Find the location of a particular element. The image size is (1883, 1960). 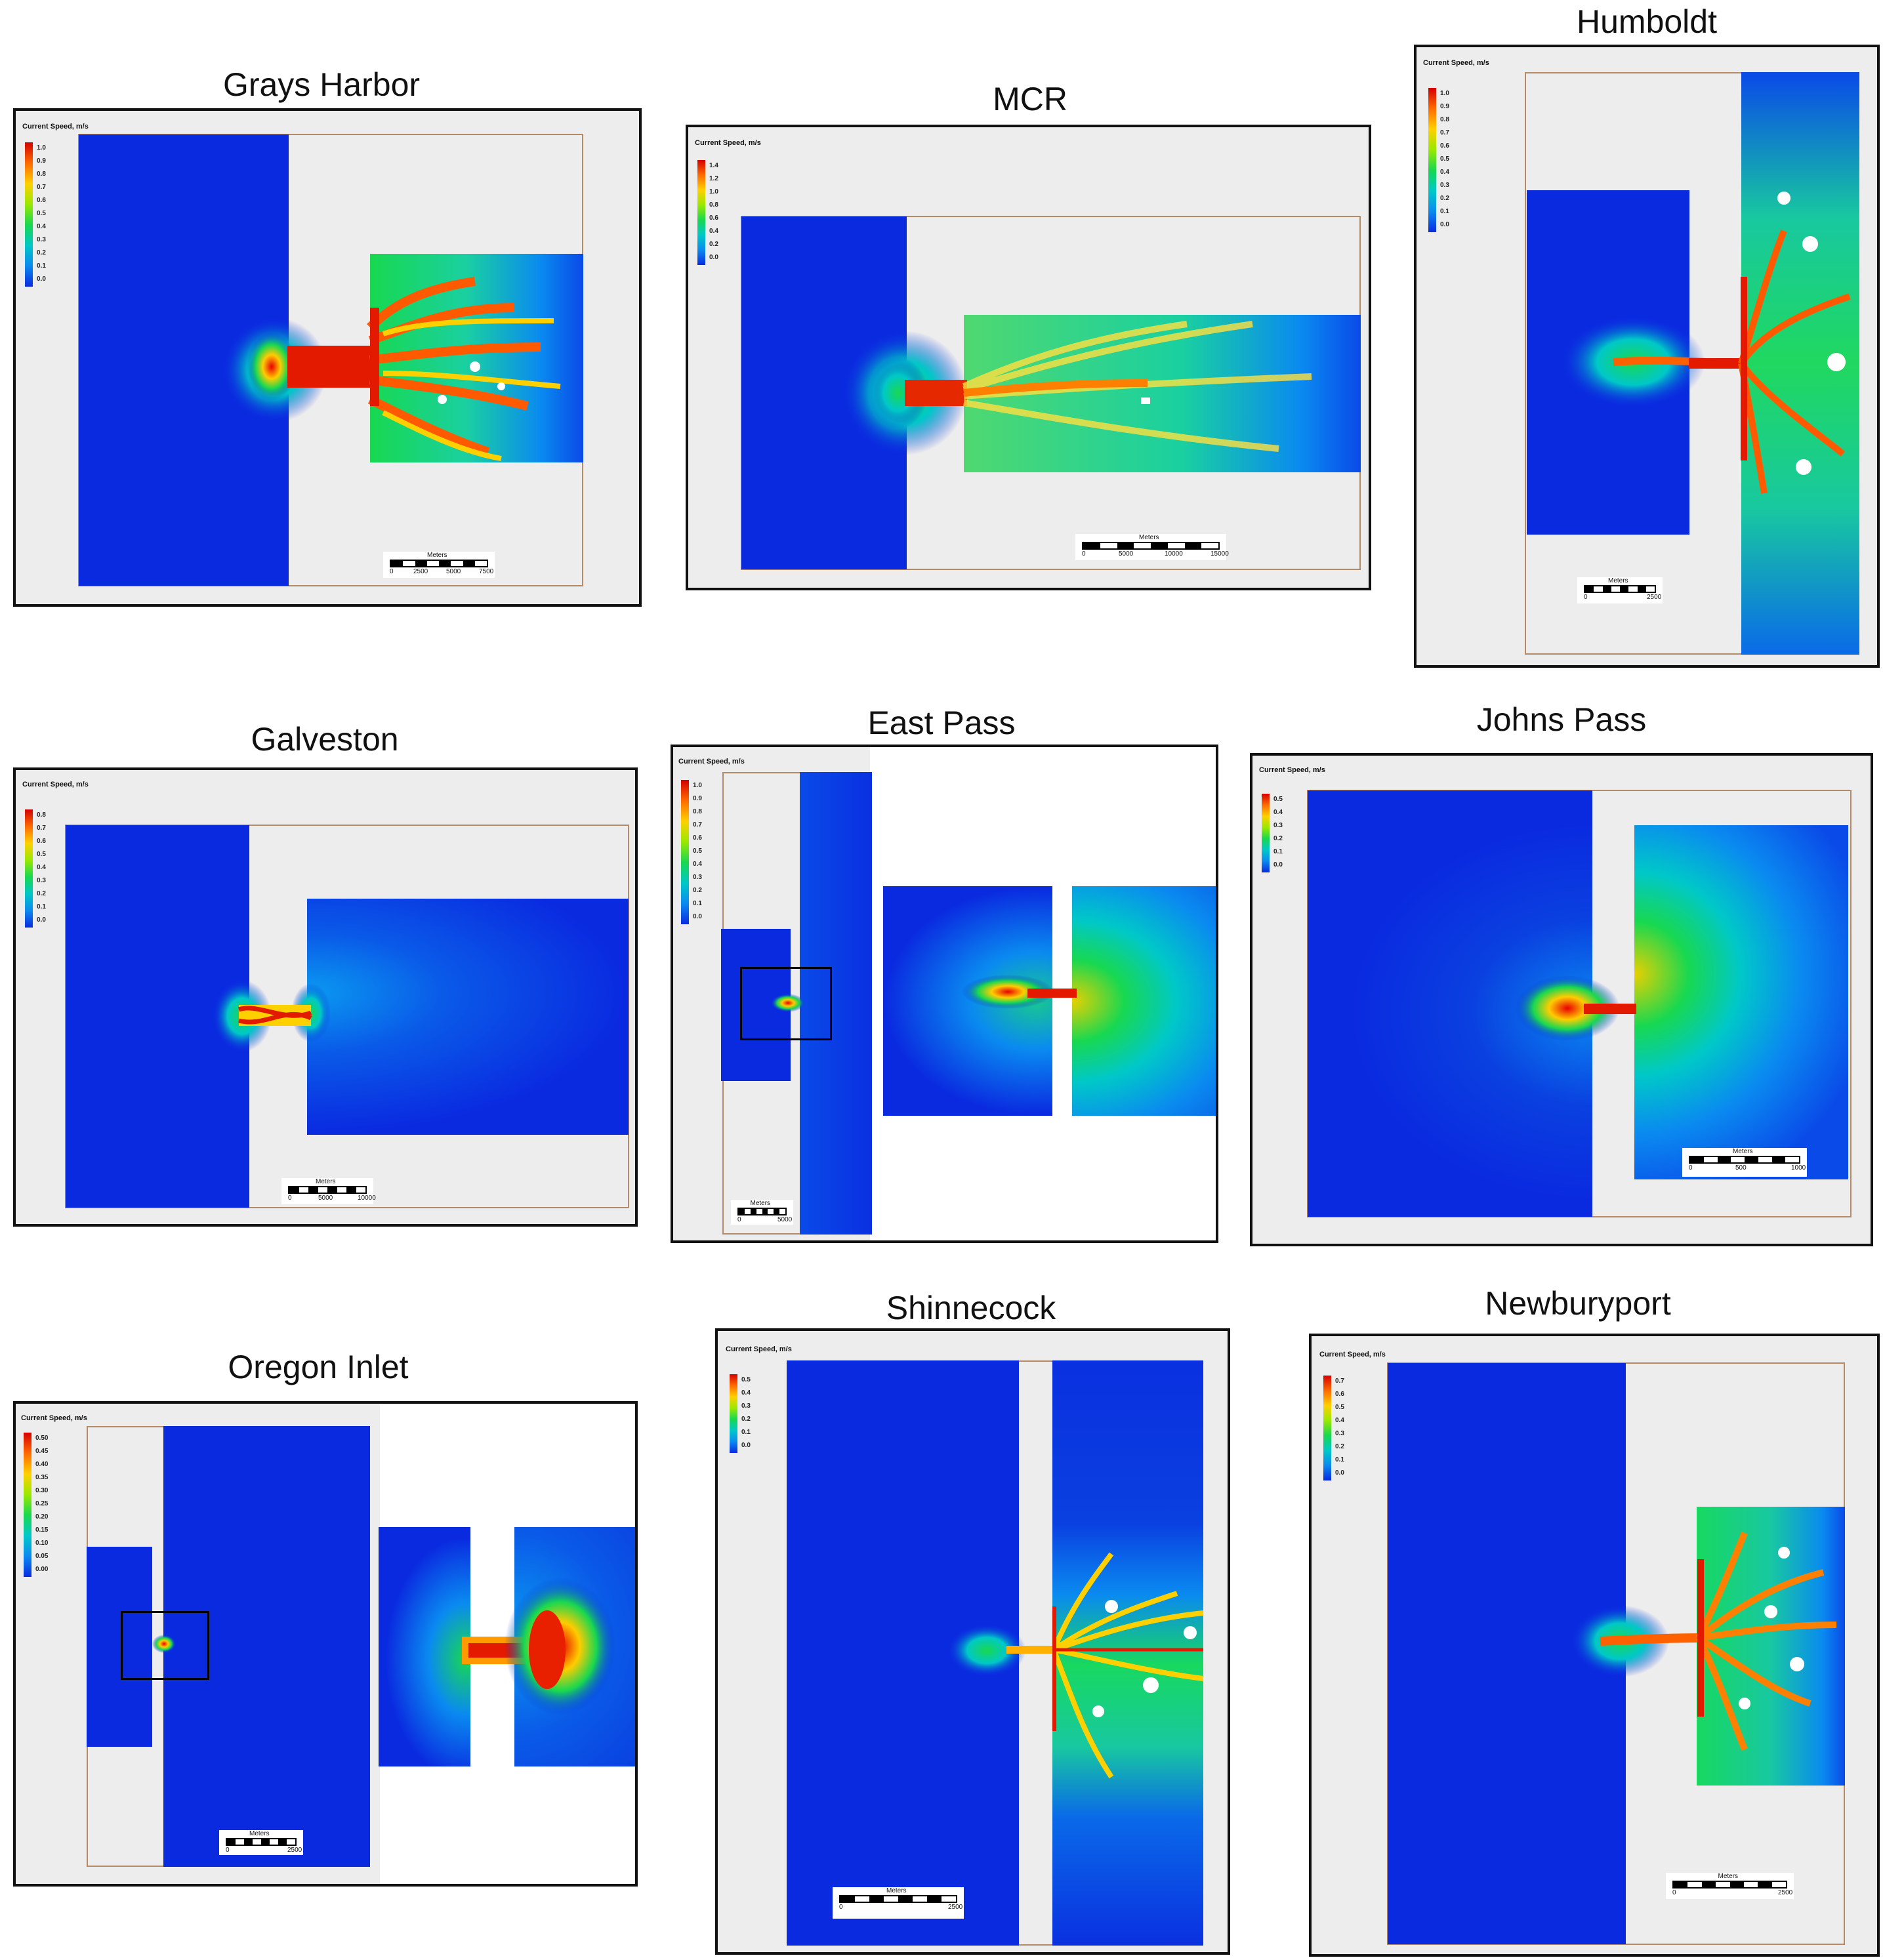

title-grays-harbor: Grays Harbor is located at coordinates (321, 85).